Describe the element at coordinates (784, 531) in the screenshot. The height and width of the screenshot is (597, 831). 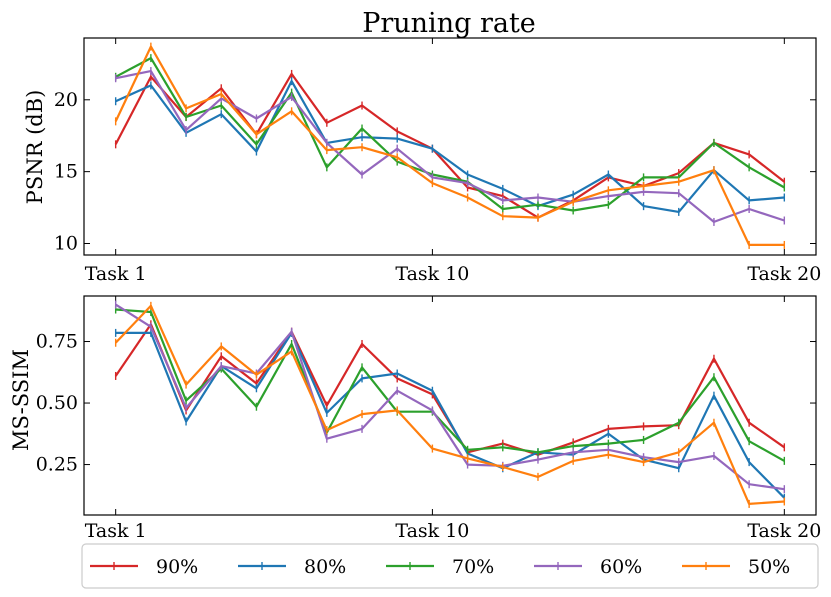
I see `msssim-x-tick-label: Task 20` at that location.